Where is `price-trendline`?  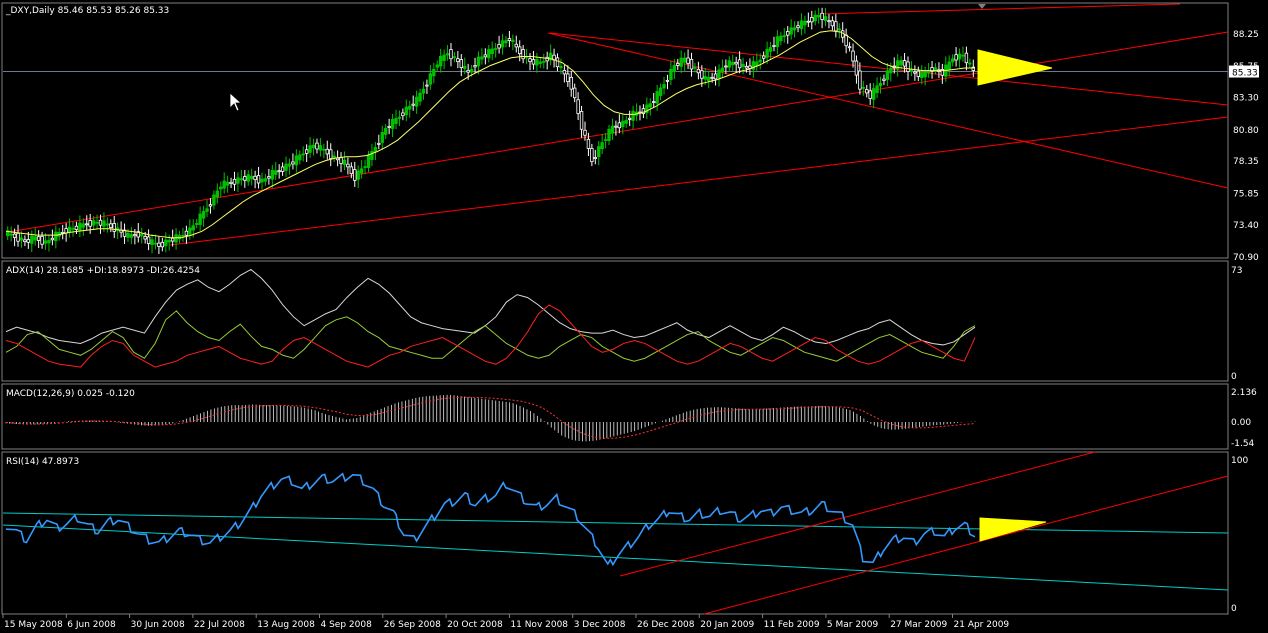
price-trendline is located at coordinates (889, 69).